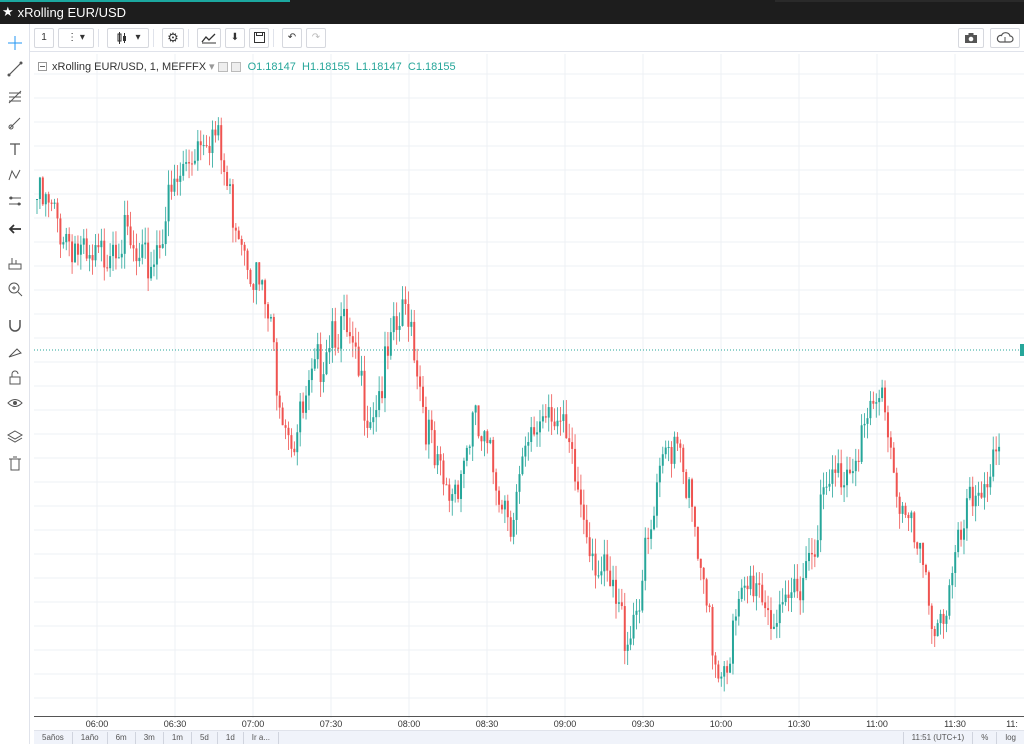  What do you see at coordinates (15, 175) in the screenshot?
I see `pattern-tool` at bounding box center [15, 175].